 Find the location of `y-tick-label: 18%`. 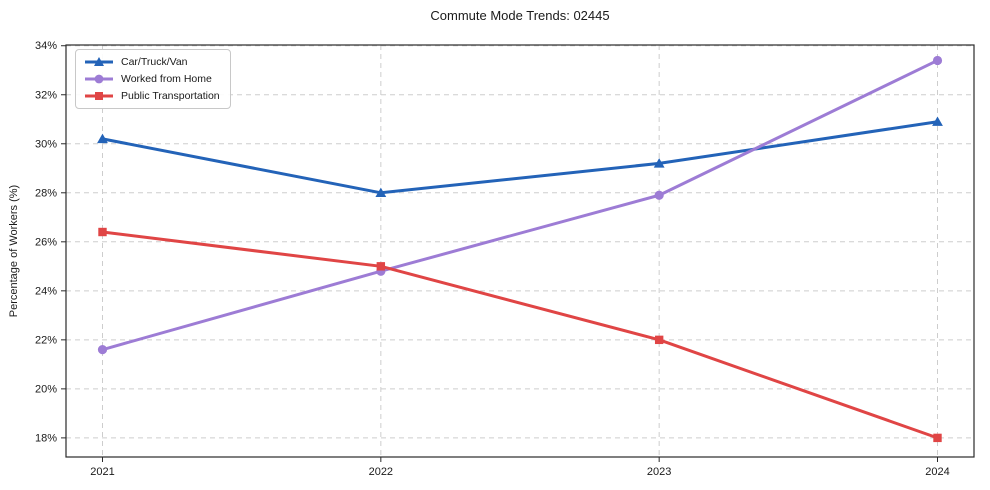

y-tick-label: 18% is located at coordinates (46, 438).